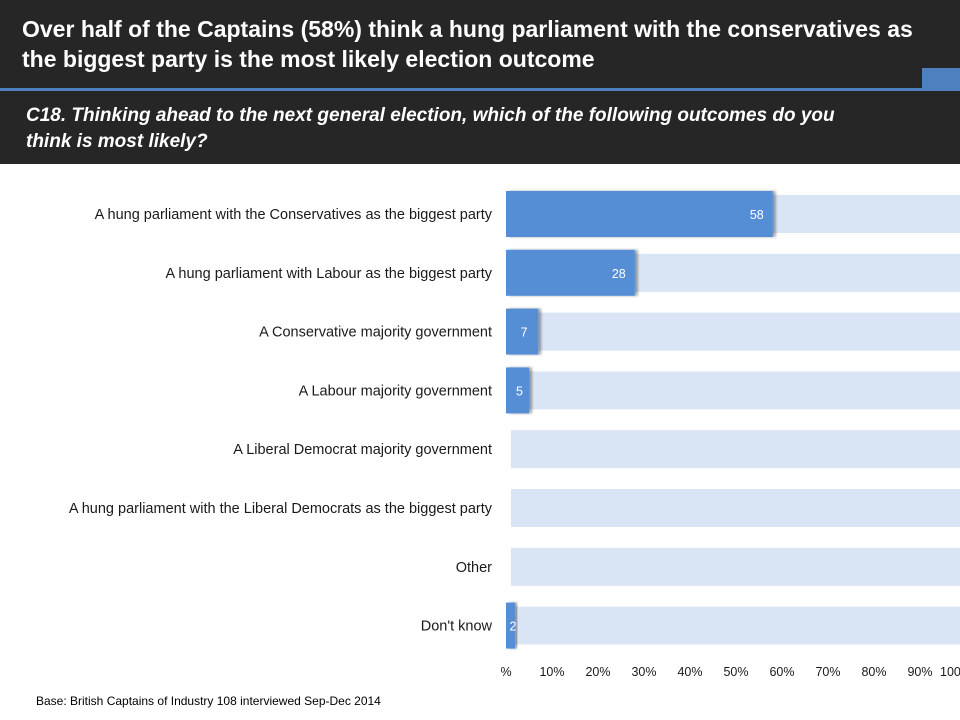  I want to click on data-label: 5, so click(519, 391).